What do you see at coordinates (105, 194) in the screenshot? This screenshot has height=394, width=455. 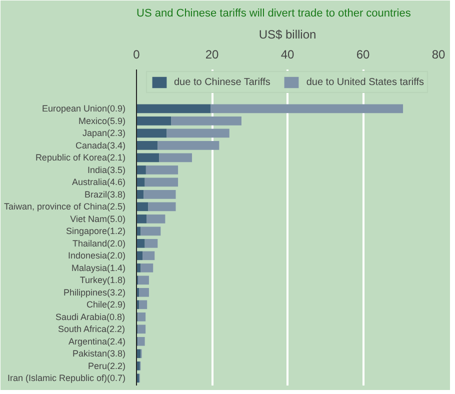 I see `y-tick-label: Brazil(3.8)` at bounding box center [105, 194].